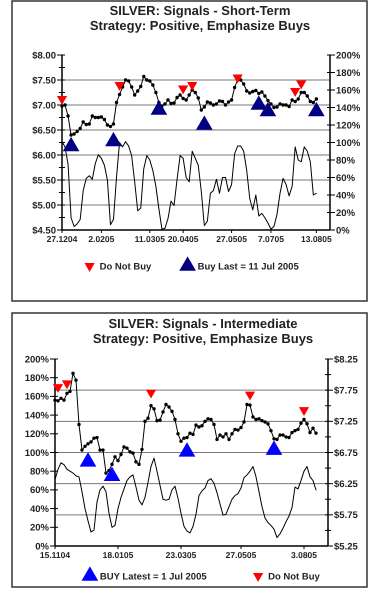 The height and width of the screenshot is (610, 370). I want to click on y-tick-label: $4.50, so click(44, 230).